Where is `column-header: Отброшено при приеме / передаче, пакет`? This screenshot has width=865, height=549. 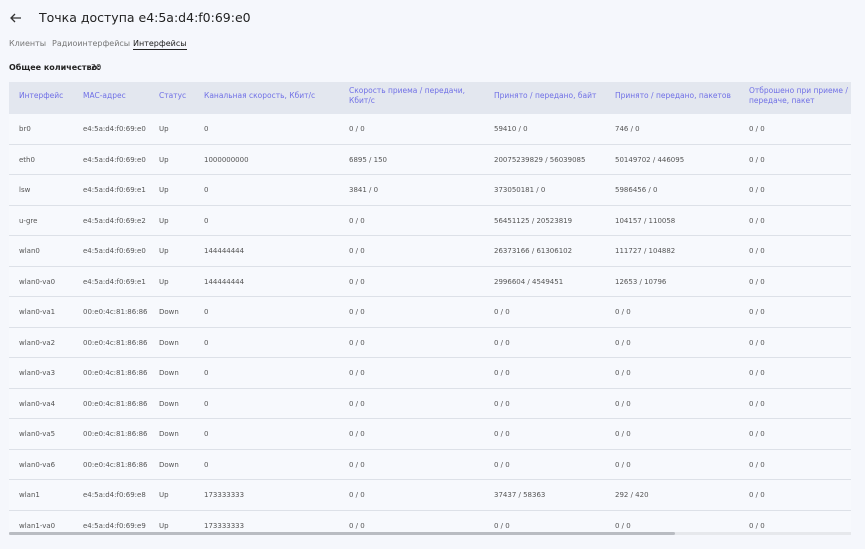 column-header: Отброшено при приеме / передаче, пакет is located at coordinates (798, 95).